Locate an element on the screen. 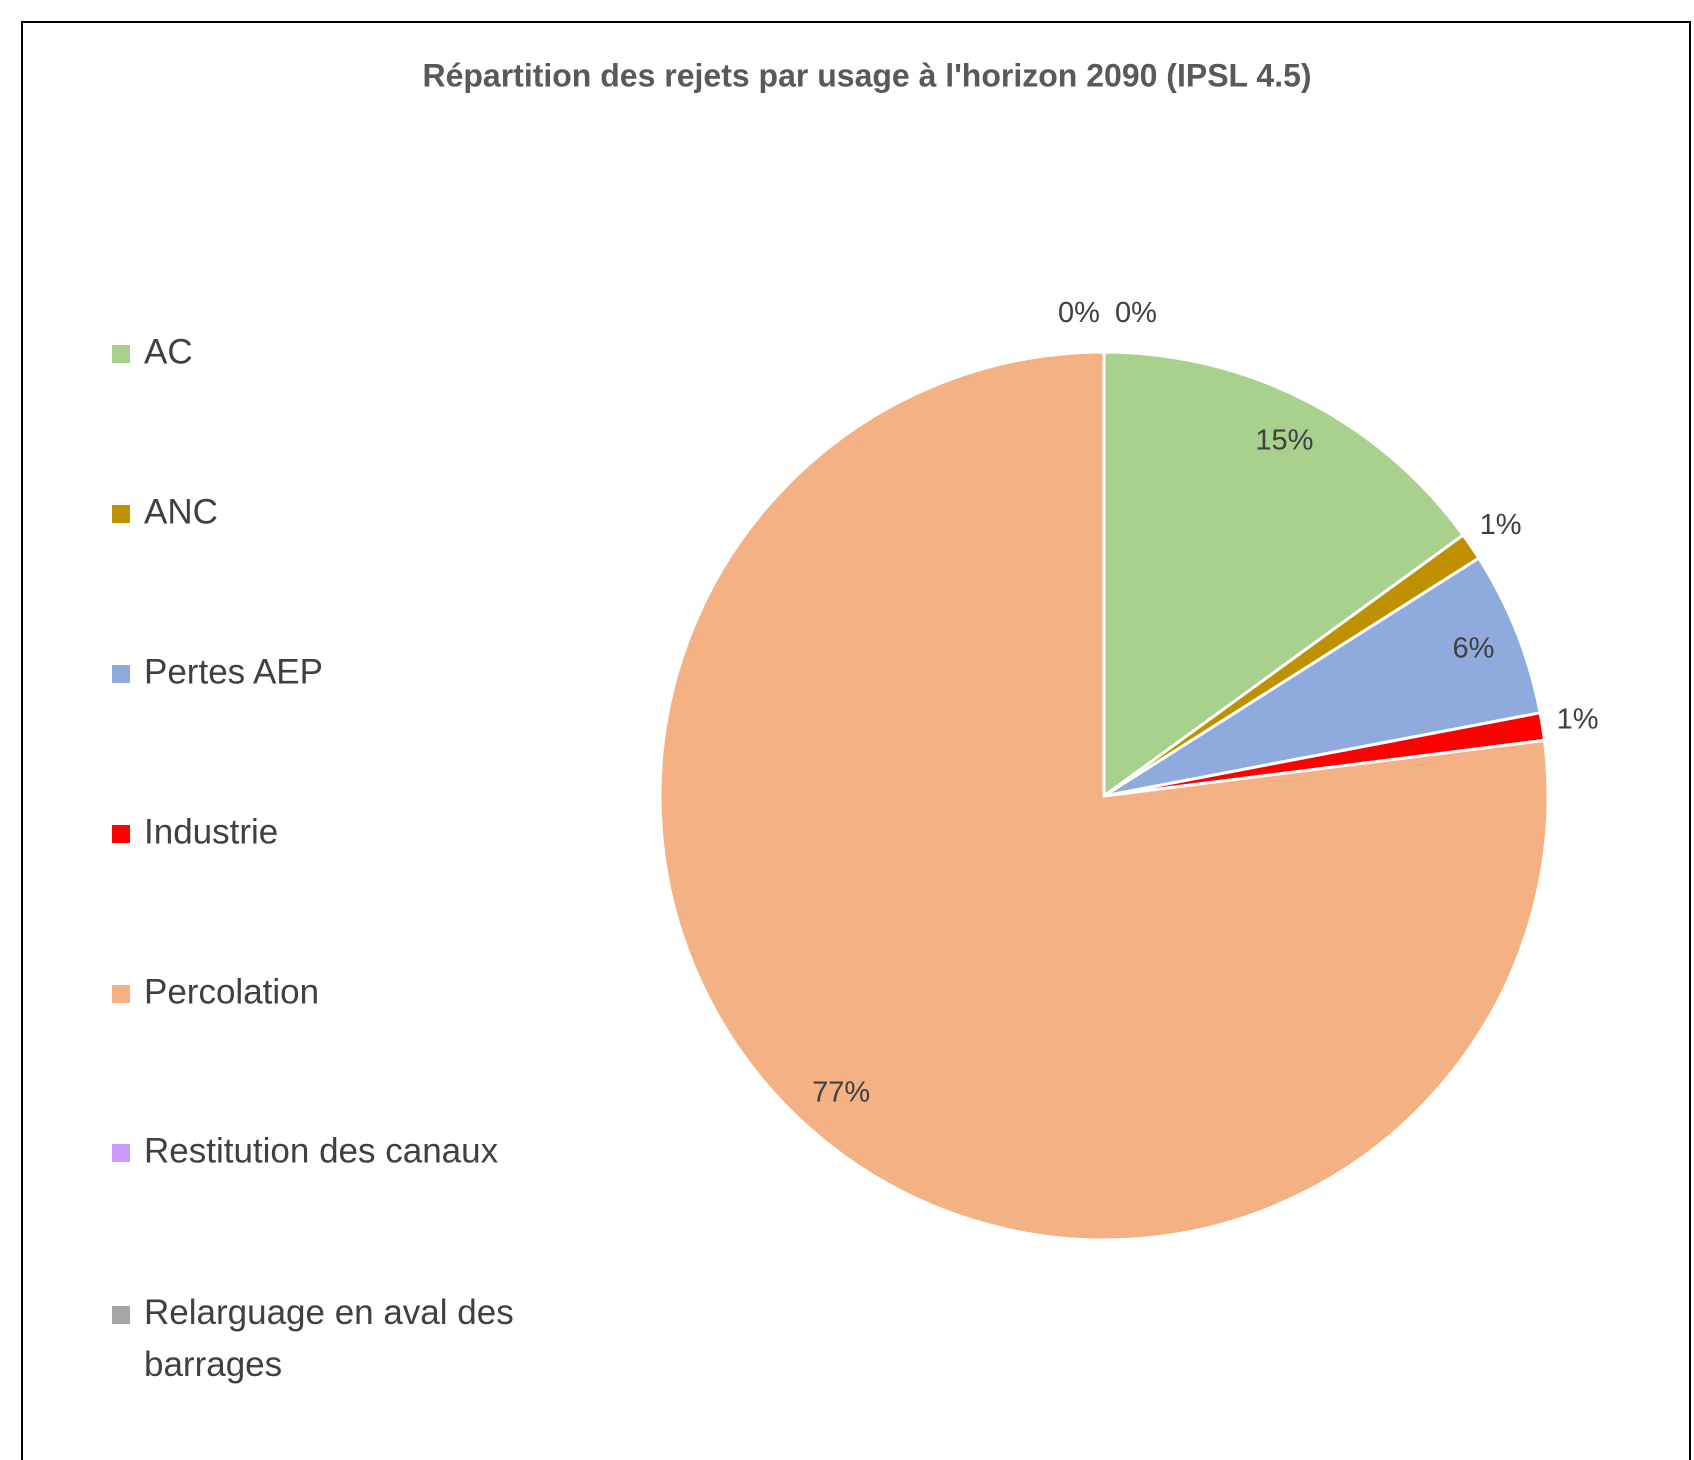  data-label: 6% is located at coordinates (1474, 648).